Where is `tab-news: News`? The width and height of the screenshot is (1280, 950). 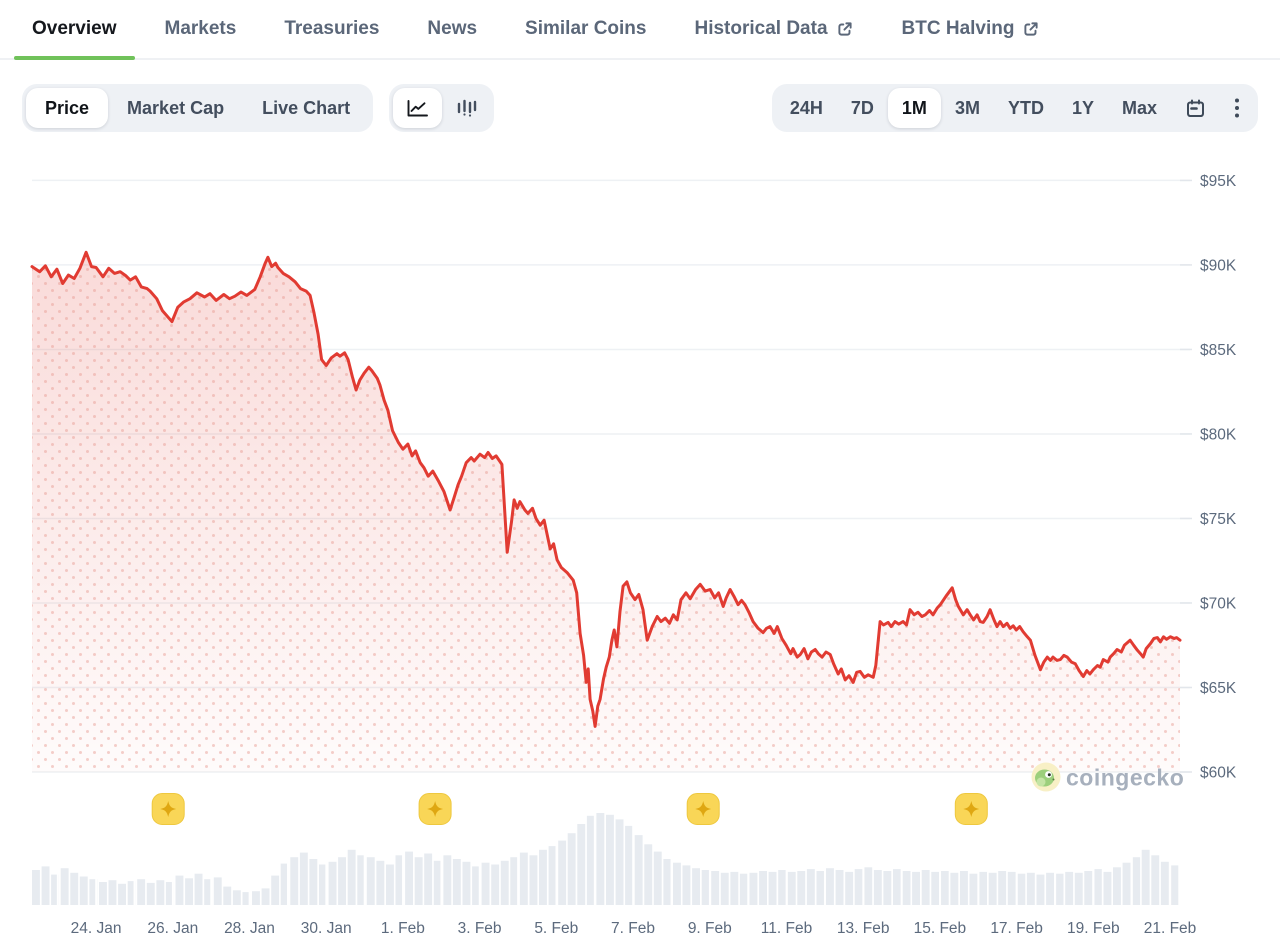
tab-news: News is located at coordinates (452, 29).